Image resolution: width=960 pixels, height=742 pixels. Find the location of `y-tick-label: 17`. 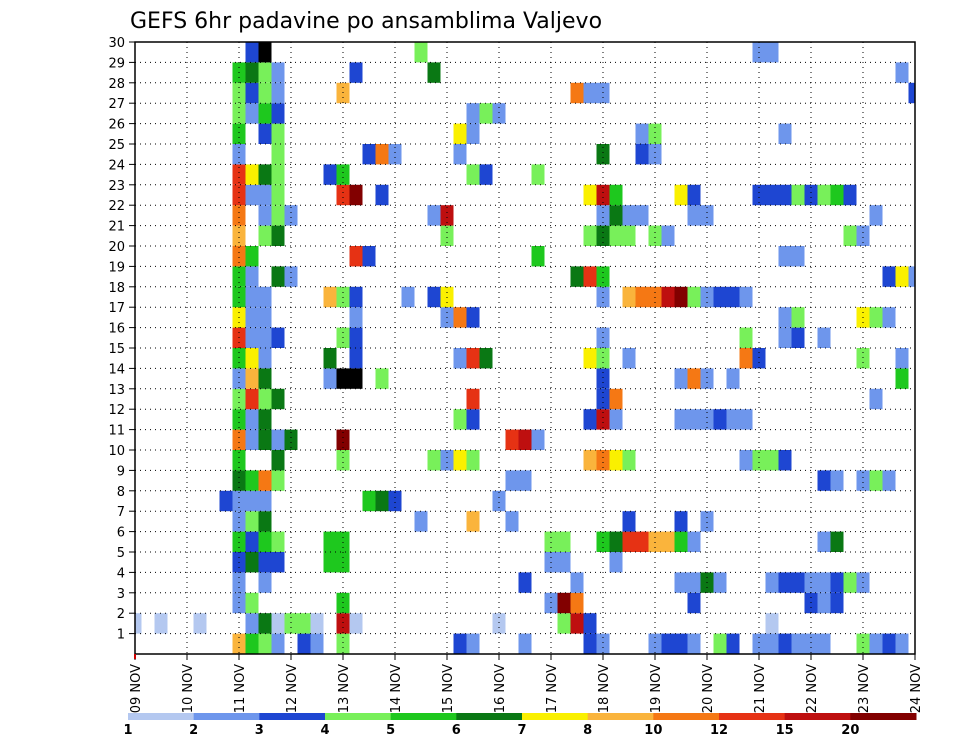

y-tick-label: 17 is located at coordinates (116, 308).